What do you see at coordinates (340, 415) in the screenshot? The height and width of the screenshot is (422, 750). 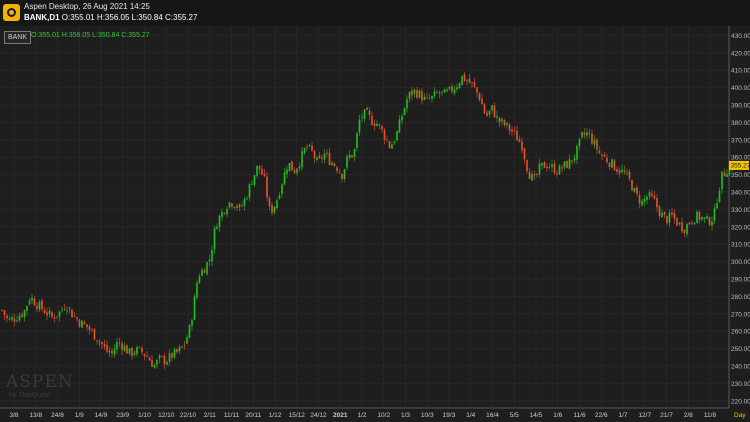 I see `x-tick-label: 2021` at bounding box center [340, 415].